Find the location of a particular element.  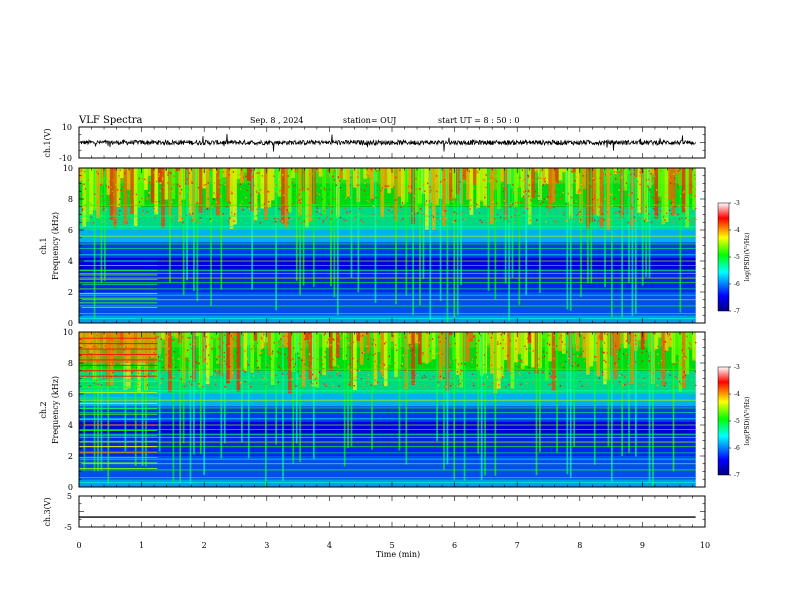

ch1-ytick-bottom: -10 is located at coordinates (65, 158).